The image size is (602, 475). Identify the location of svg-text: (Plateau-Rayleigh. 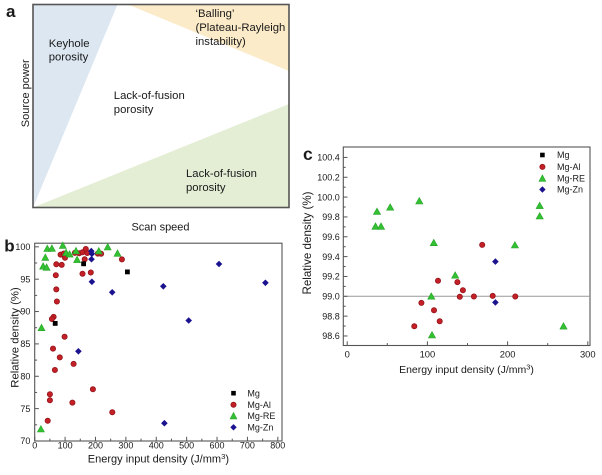
(241, 28).